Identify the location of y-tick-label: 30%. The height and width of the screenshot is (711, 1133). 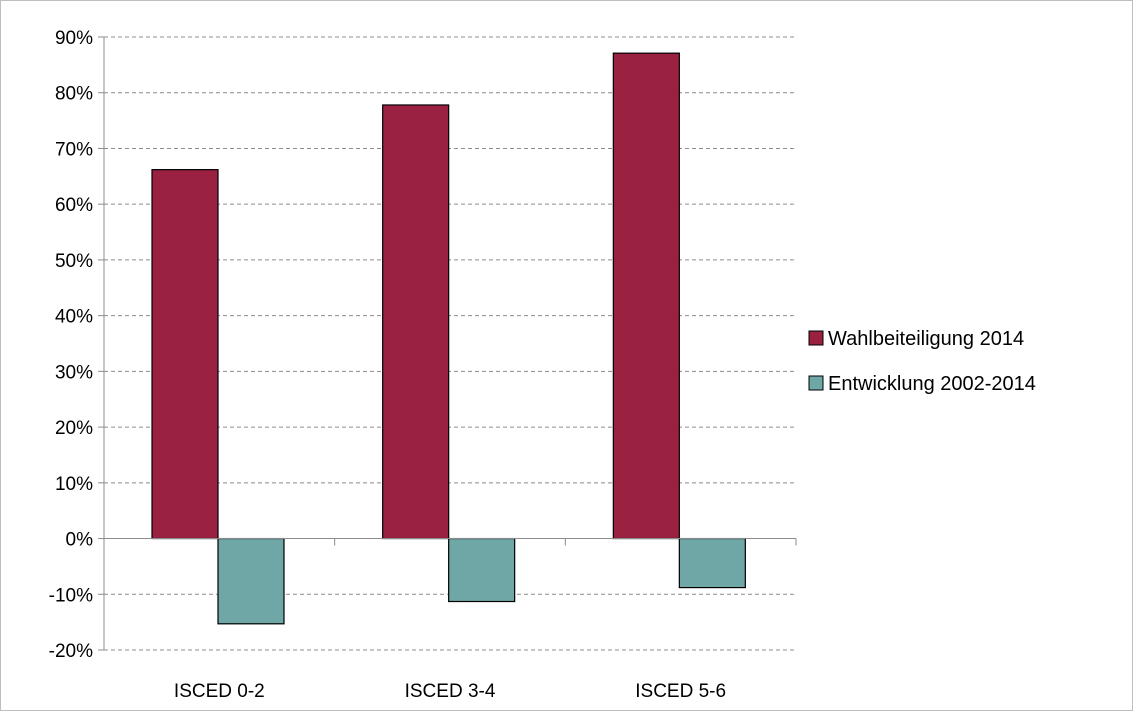
(74, 372).